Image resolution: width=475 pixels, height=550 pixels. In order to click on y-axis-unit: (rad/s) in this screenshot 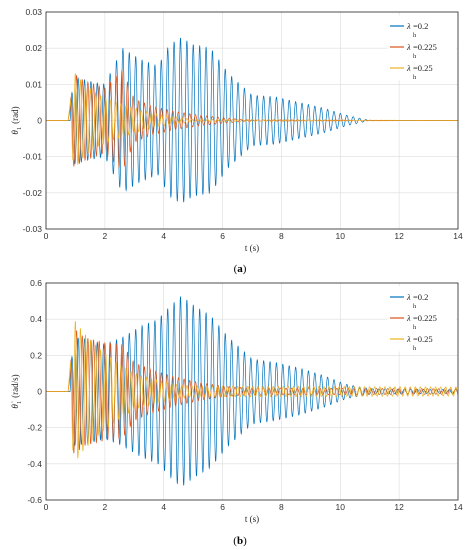, I will do `click(15, 386)`.